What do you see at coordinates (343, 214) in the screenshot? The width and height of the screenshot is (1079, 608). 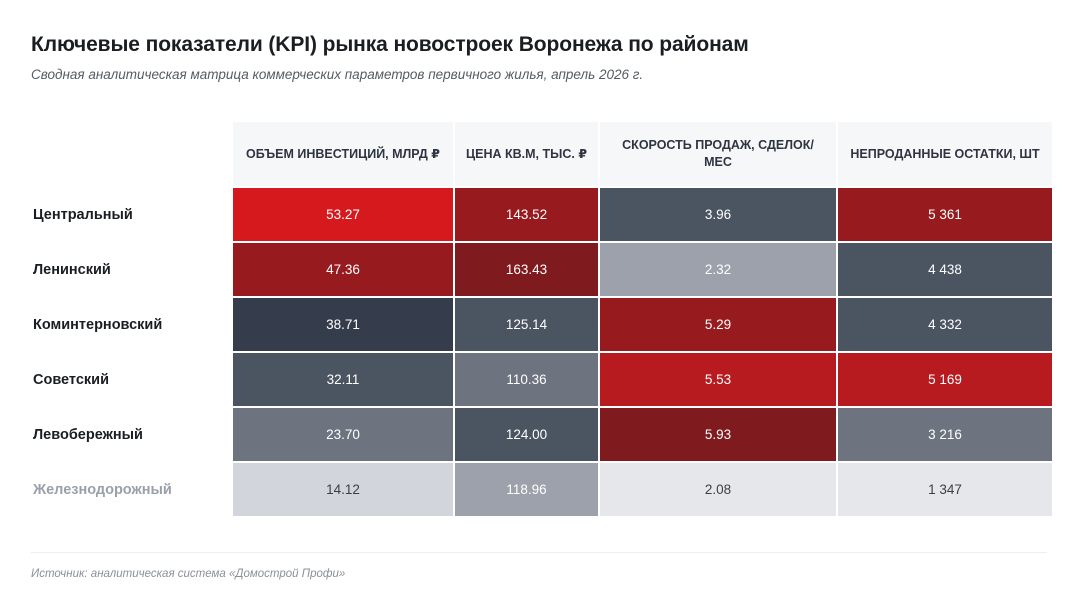 I see `heatmap-cell: 53.27` at bounding box center [343, 214].